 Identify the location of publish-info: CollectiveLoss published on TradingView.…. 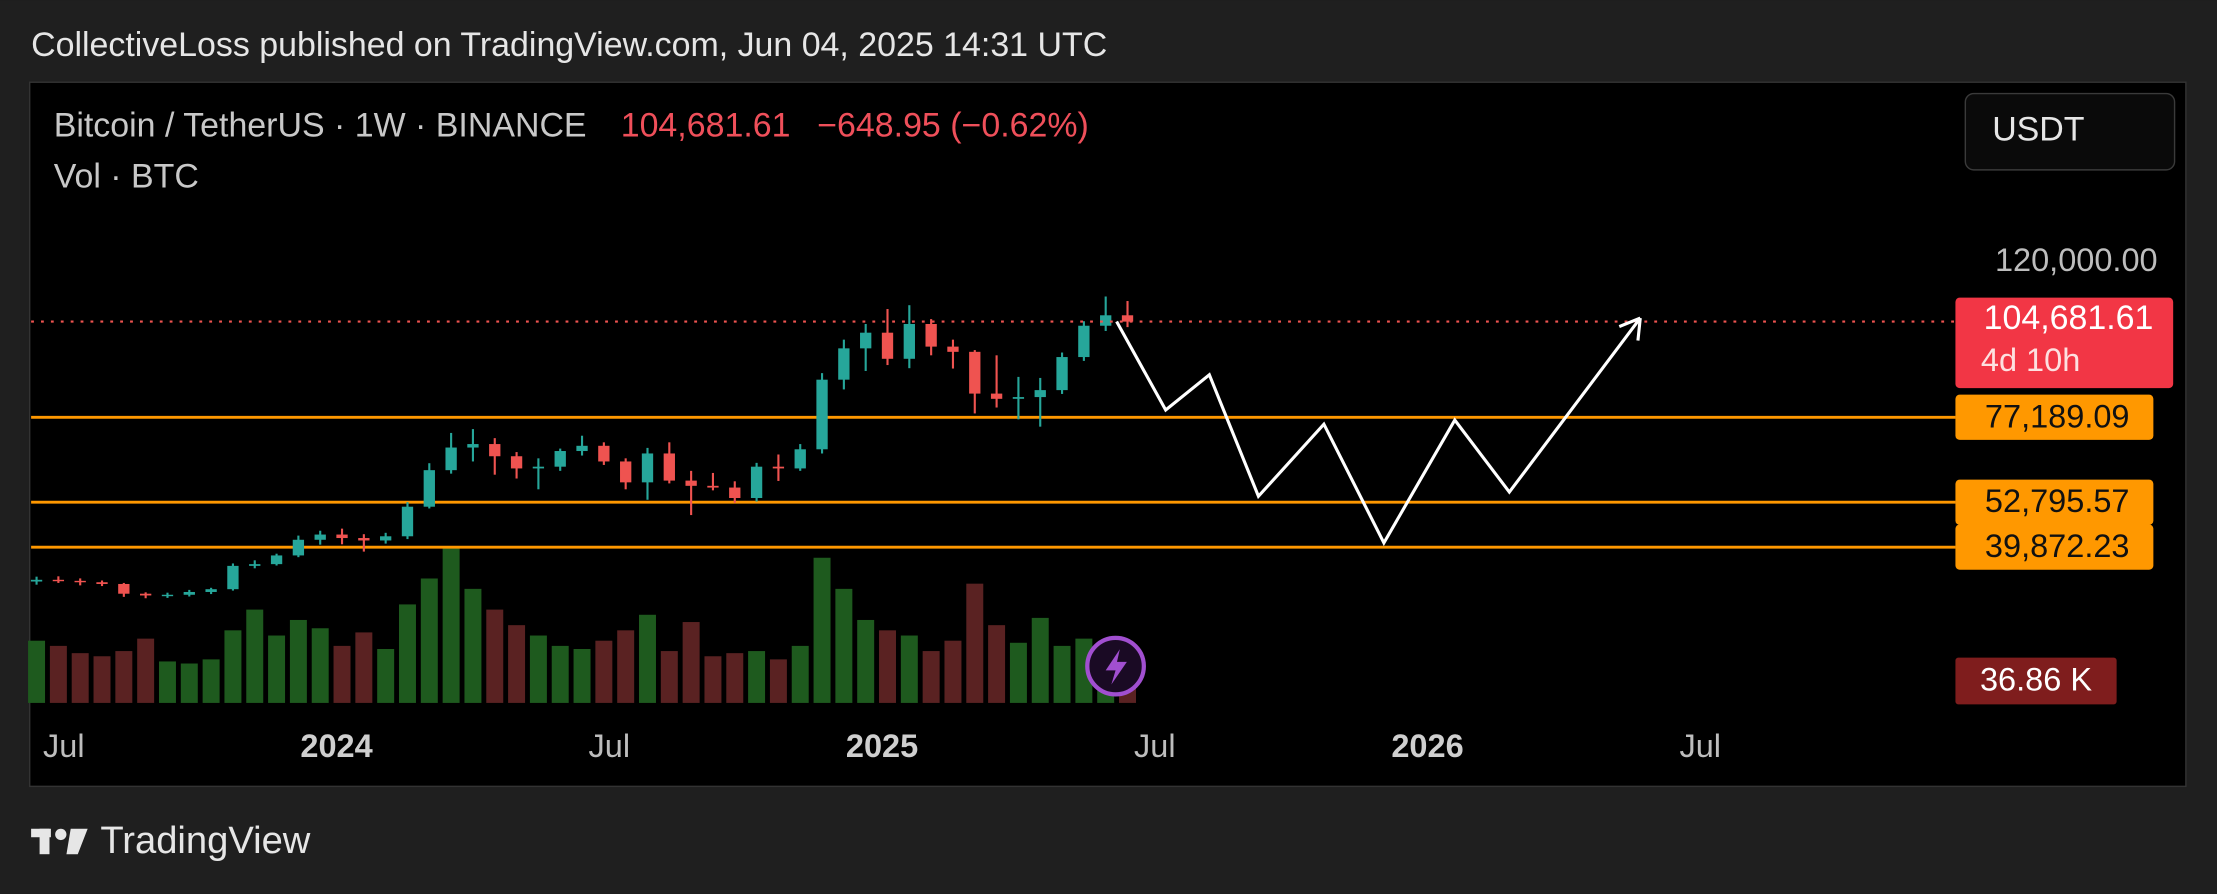
(569, 45).